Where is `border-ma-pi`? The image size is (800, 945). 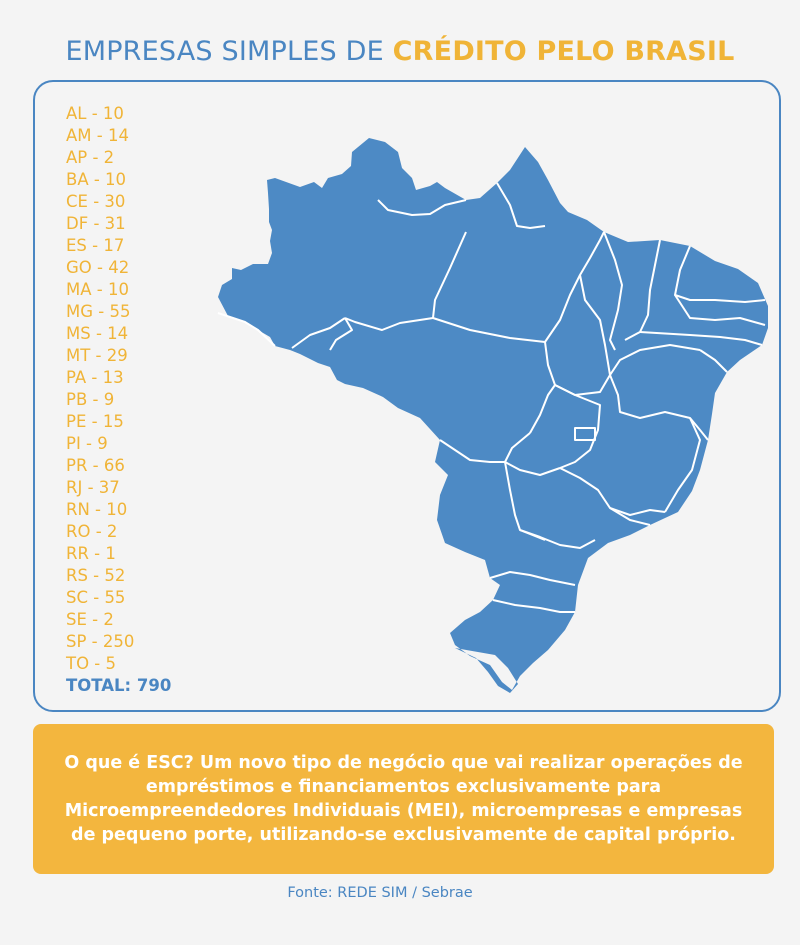 border-ma-pi is located at coordinates (613, 291).